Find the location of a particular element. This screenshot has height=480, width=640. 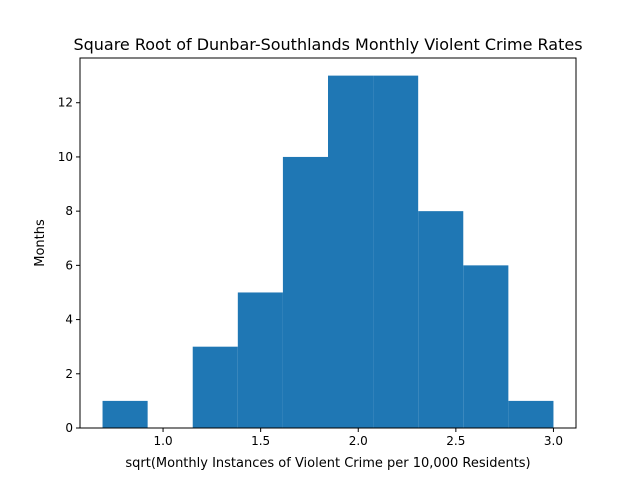

x-tick-label: 2.5 is located at coordinates (455, 441).